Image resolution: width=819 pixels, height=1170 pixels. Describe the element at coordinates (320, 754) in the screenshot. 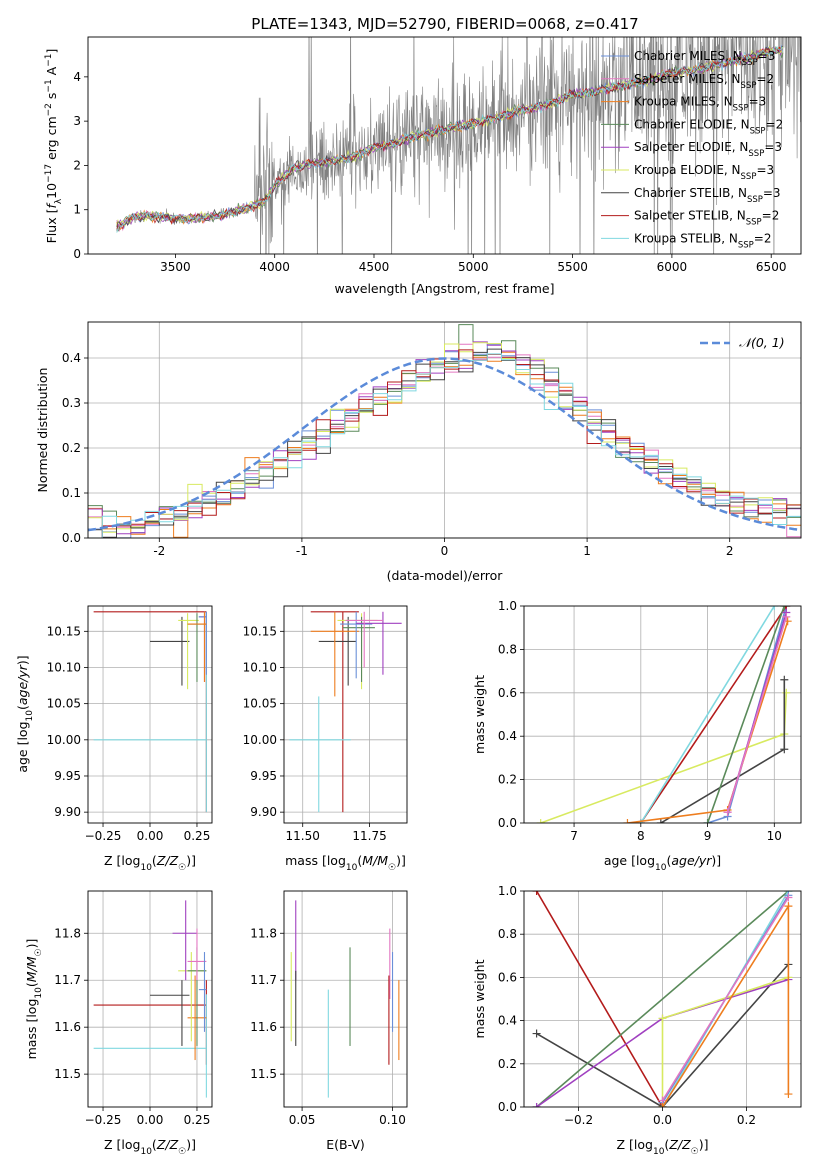

I see `errorbar-point-kroupa-stelib` at that location.